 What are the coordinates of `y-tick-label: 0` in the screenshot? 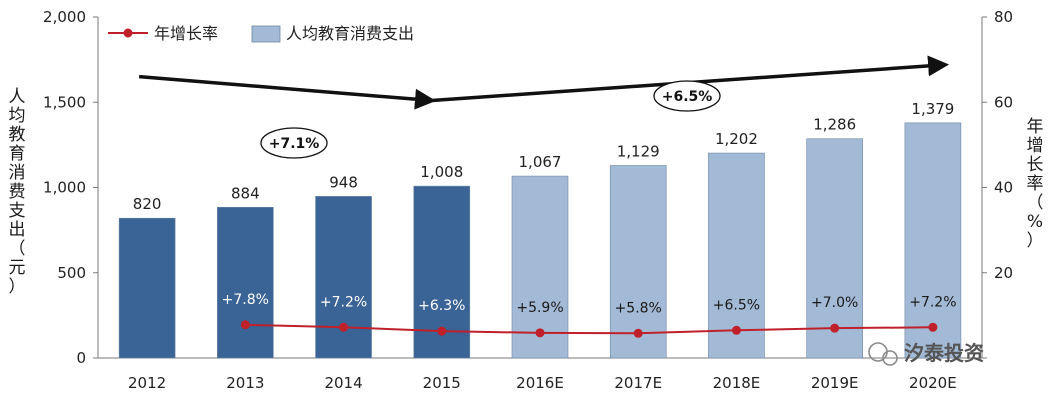 It's located at (81, 358).